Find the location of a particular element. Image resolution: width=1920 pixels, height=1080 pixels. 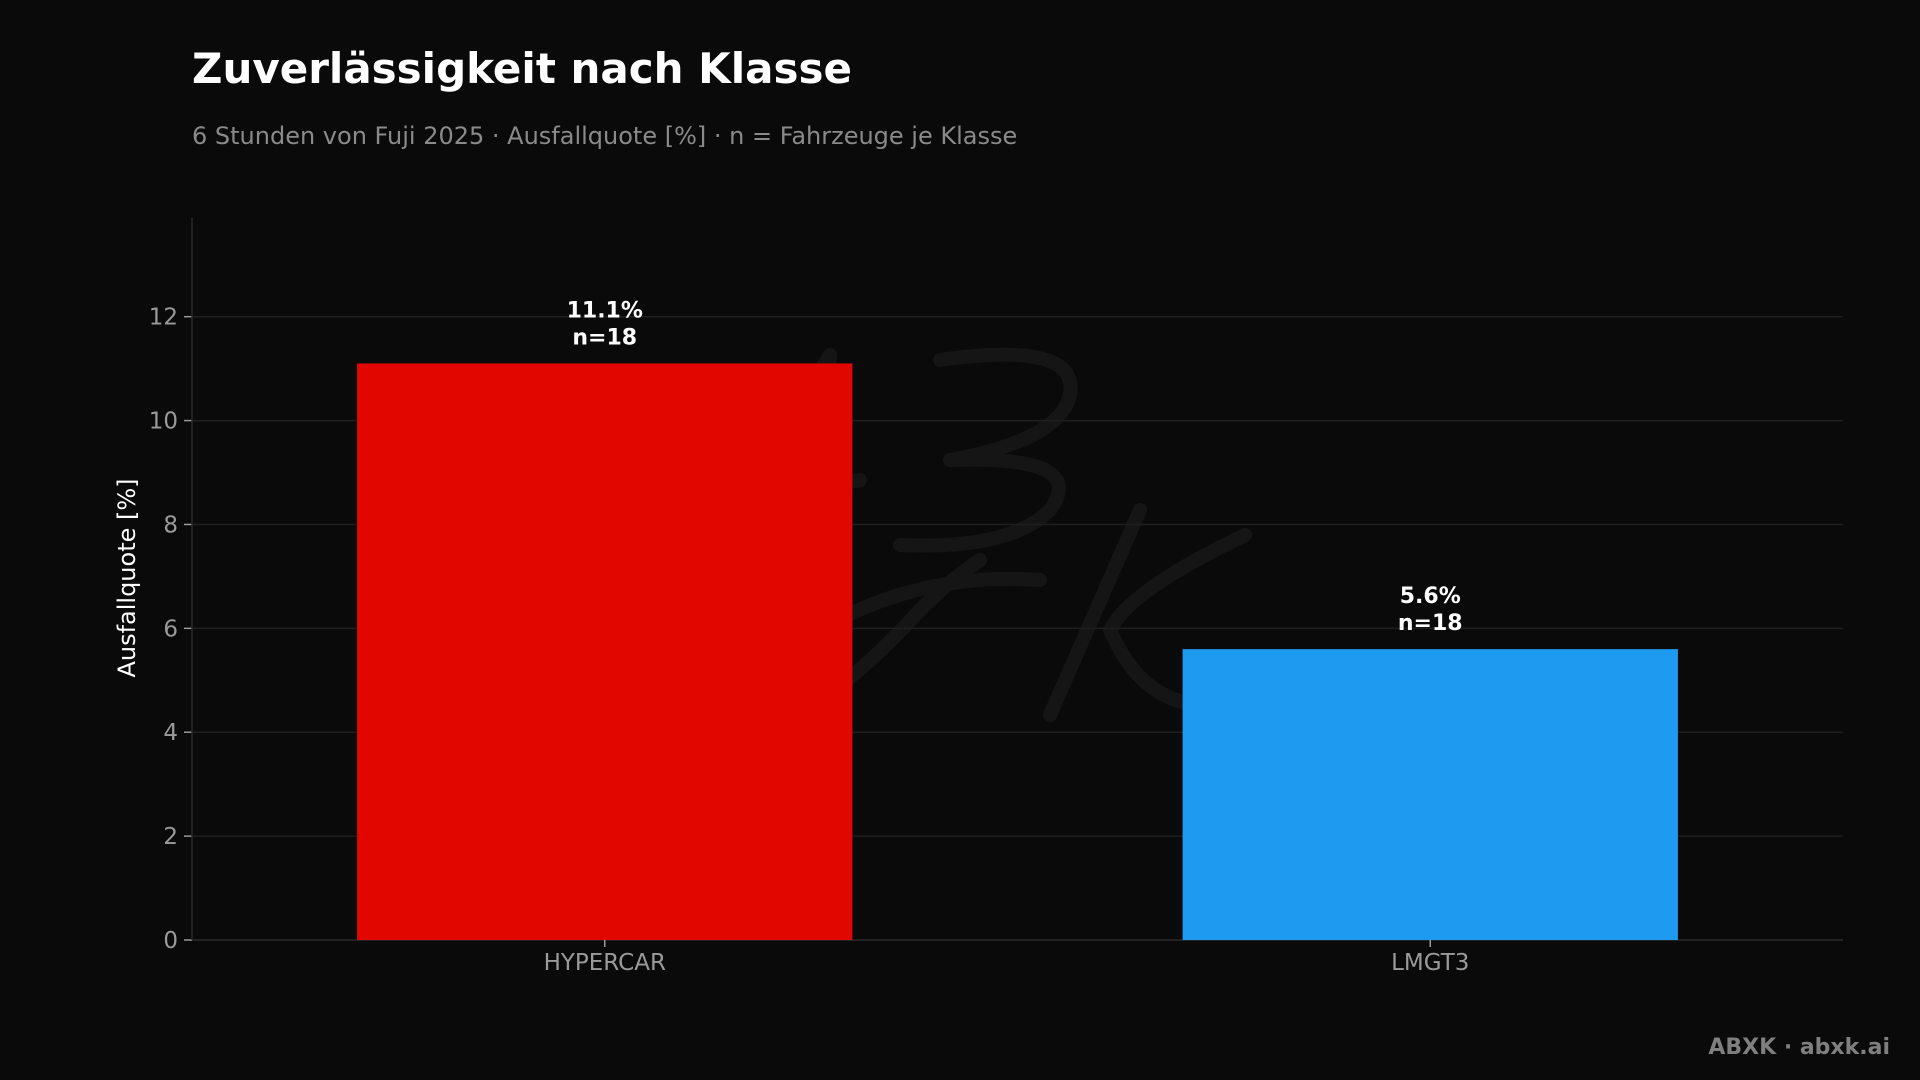

y-axis-label: Ausfallquote [%] is located at coordinates (127, 577).